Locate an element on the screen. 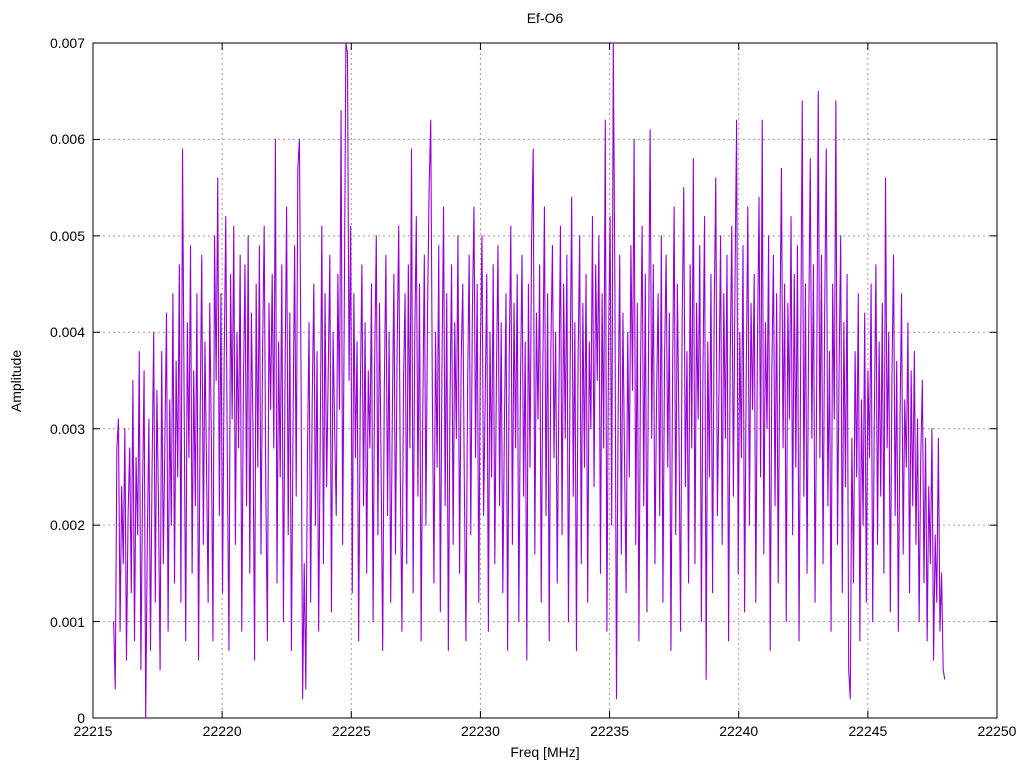 Image resolution: width=1024 pixels, height=768 pixels. y-tick-label: 0.002 is located at coordinates (67, 525).